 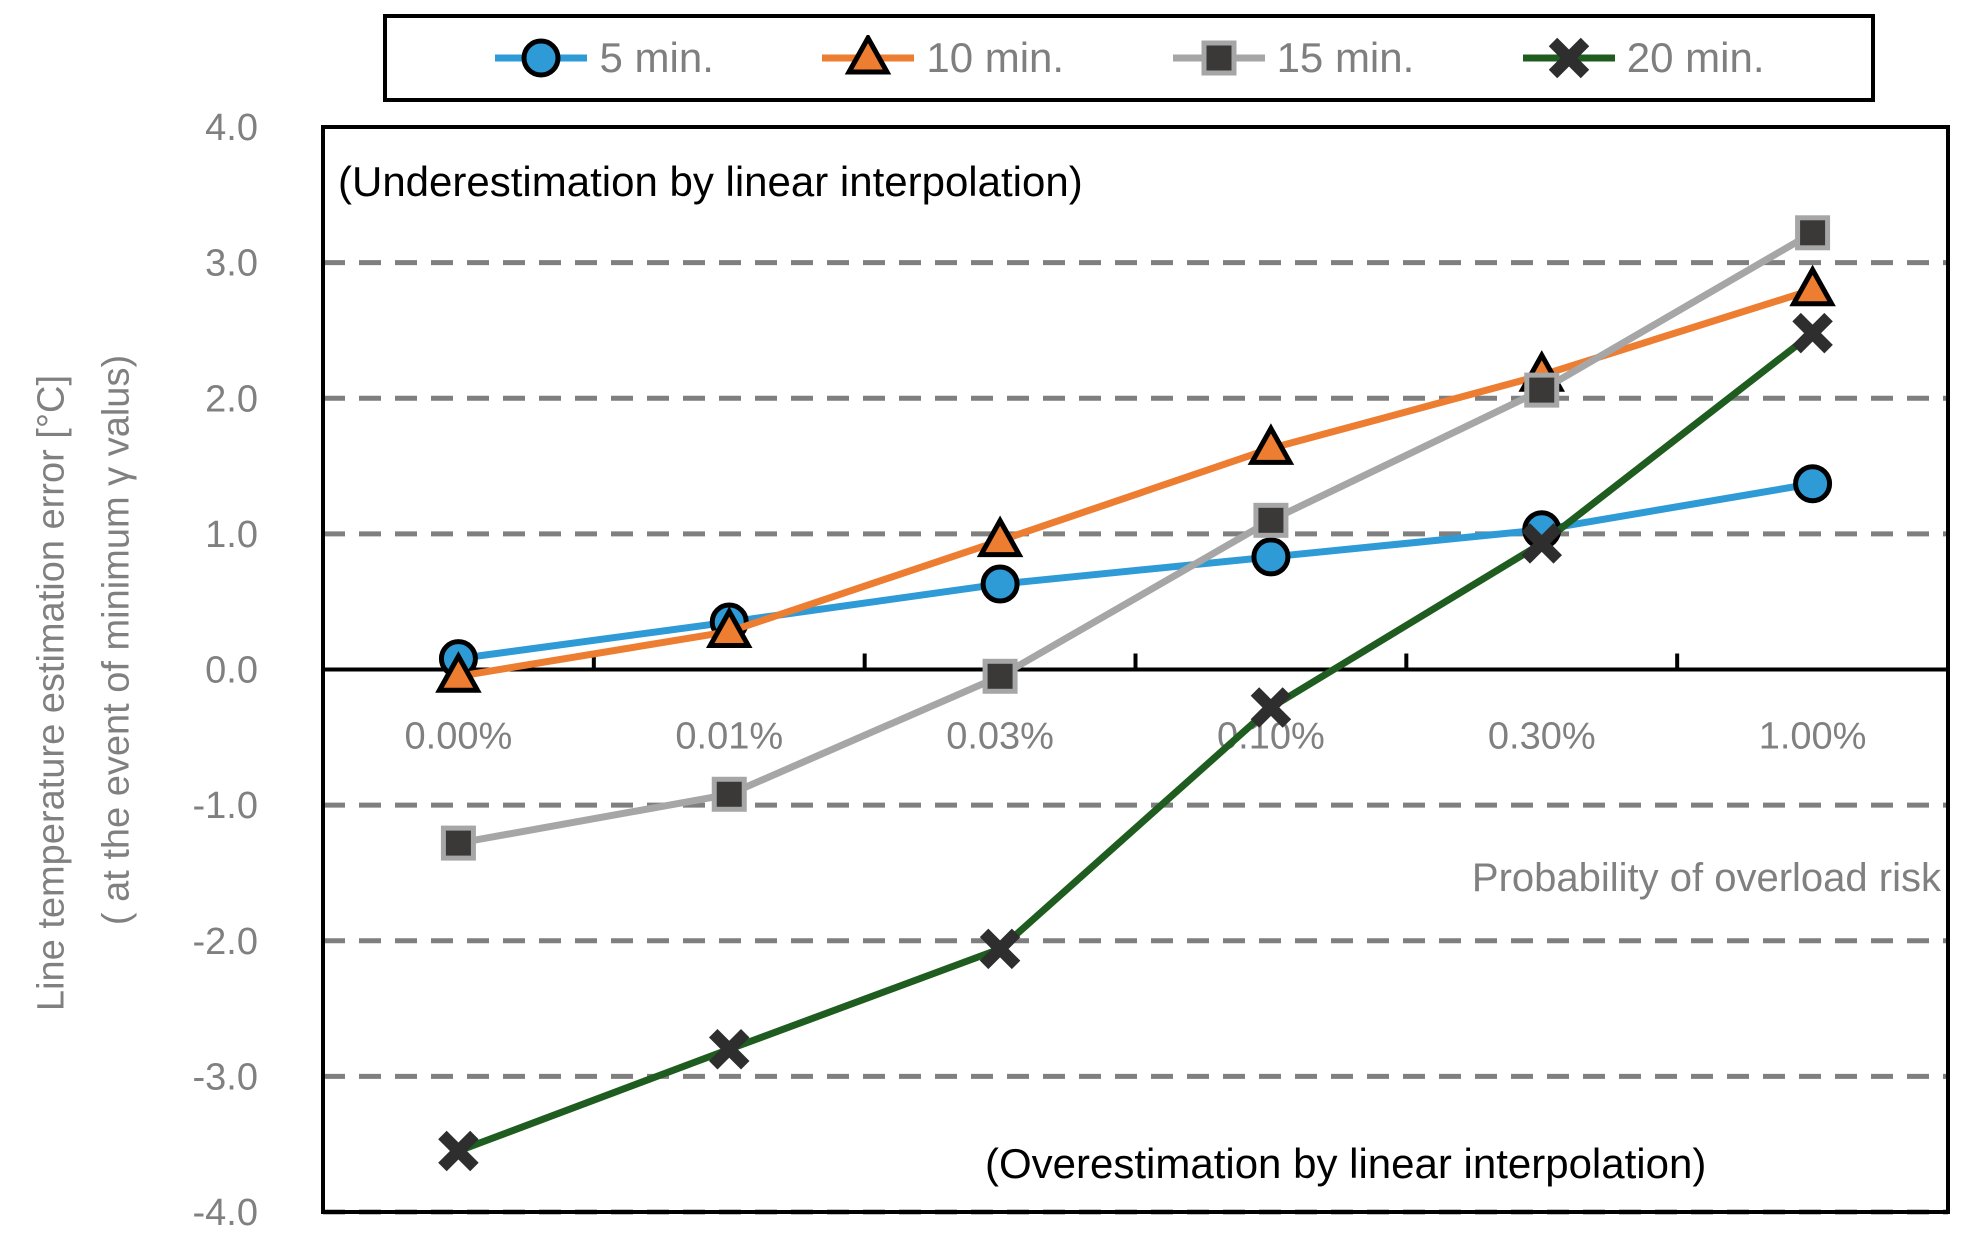 I want to click on legend-item-10-min-: 10 min., so click(x=942, y=58).